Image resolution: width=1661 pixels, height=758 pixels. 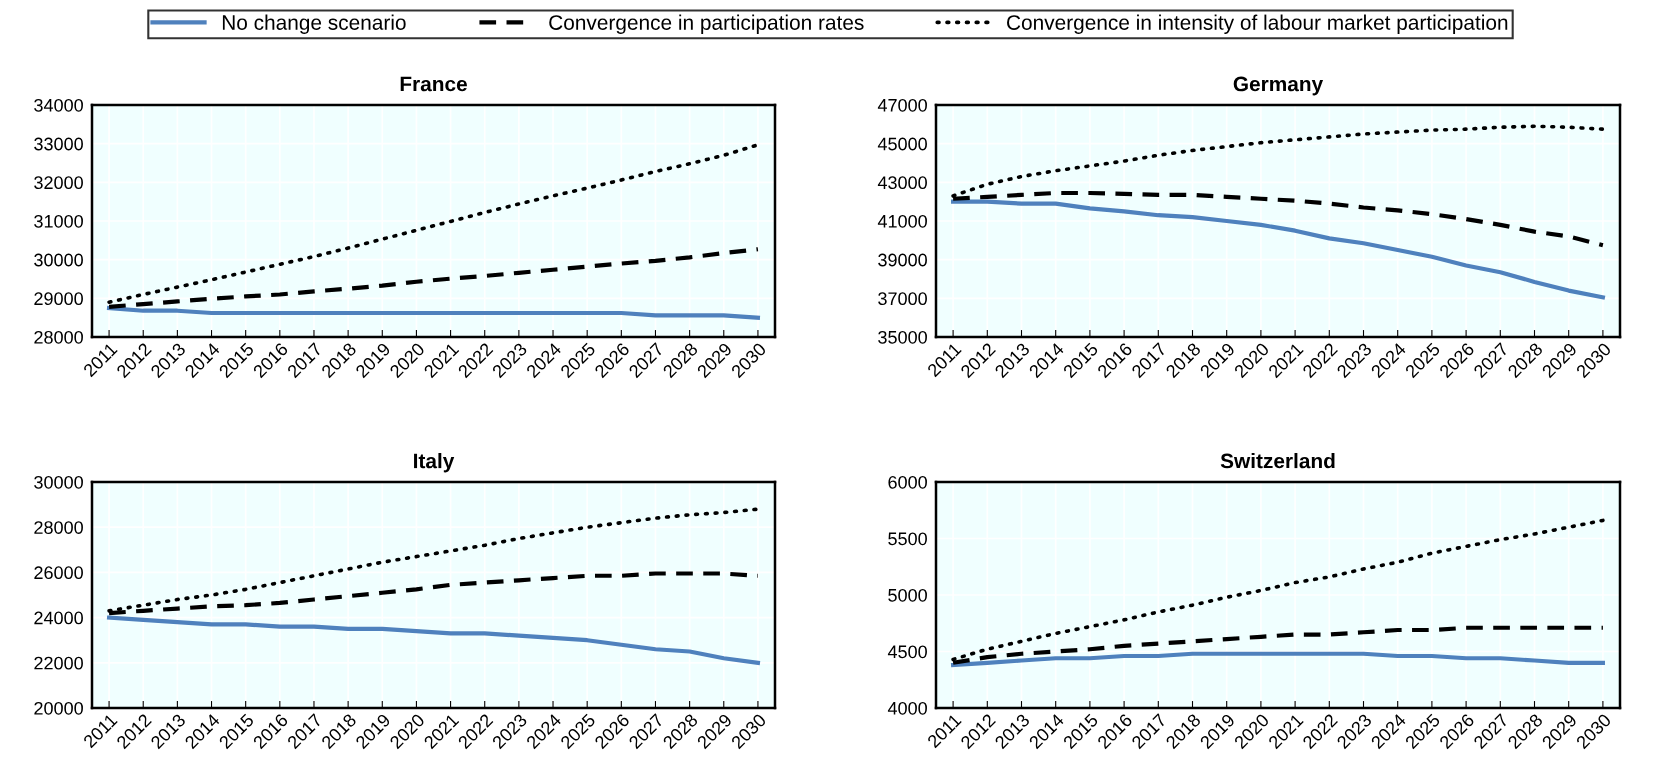 I want to click on y-tick-label: 31000, so click(x=58, y=221).